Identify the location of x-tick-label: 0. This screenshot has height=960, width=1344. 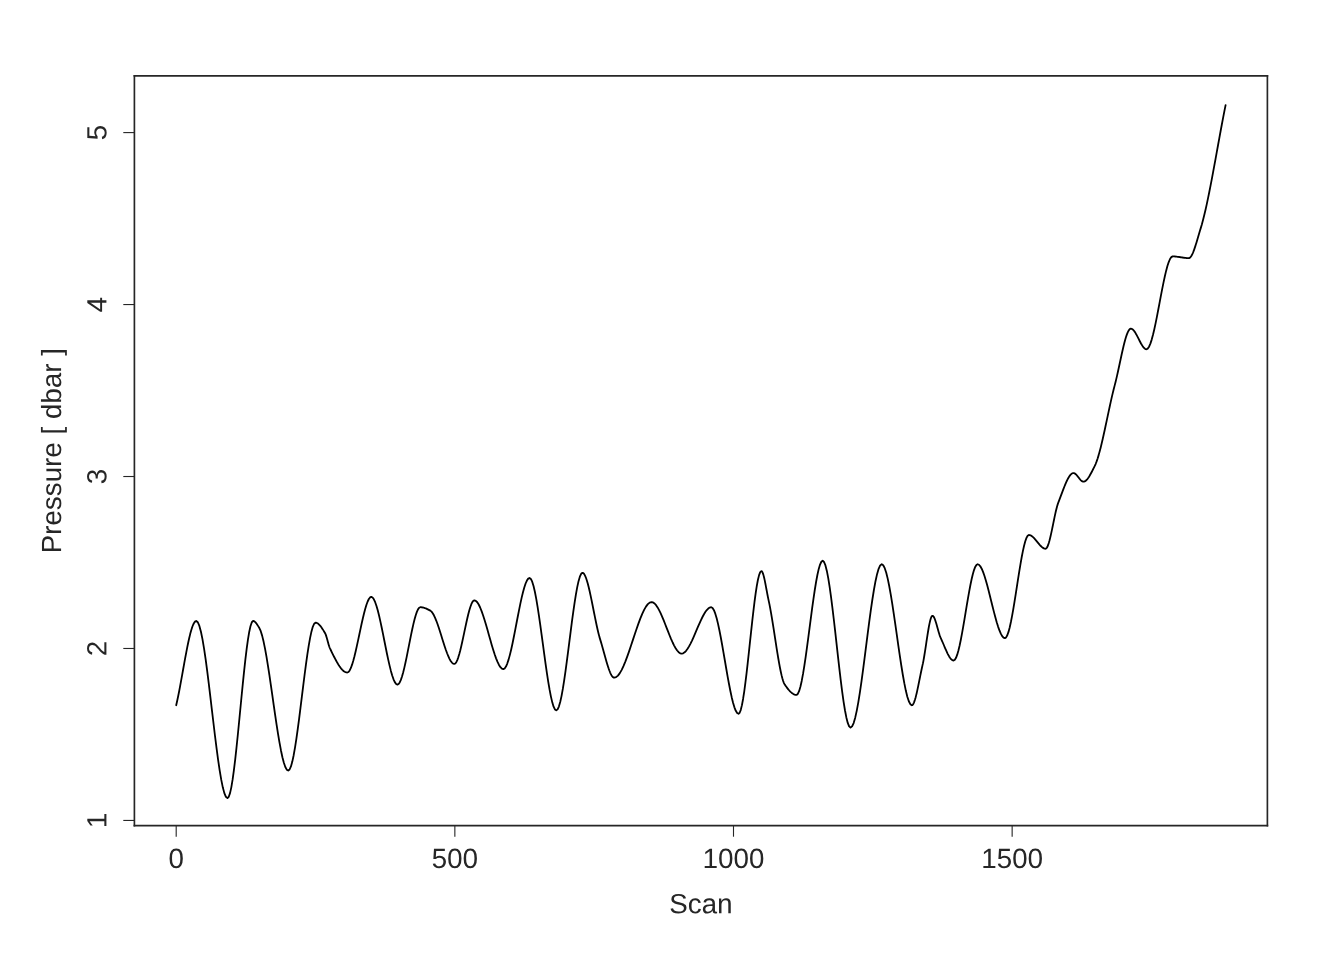
(176, 858).